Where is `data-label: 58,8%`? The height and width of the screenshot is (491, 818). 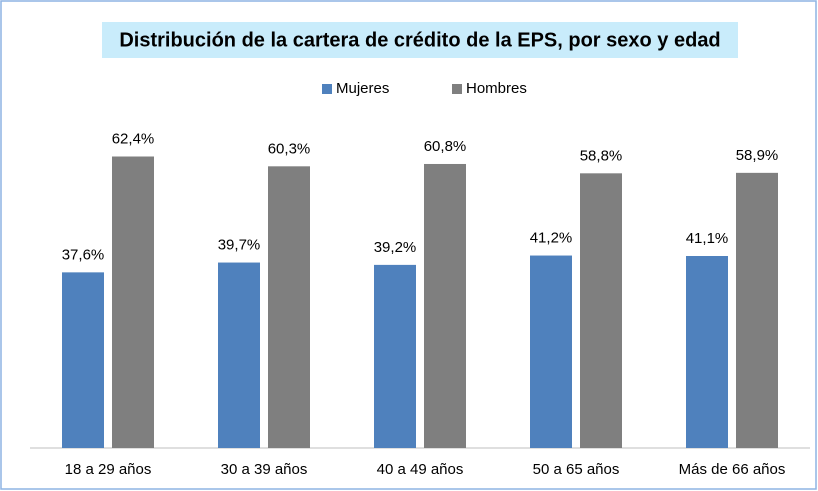
data-label: 58,8% is located at coordinates (601, 155).